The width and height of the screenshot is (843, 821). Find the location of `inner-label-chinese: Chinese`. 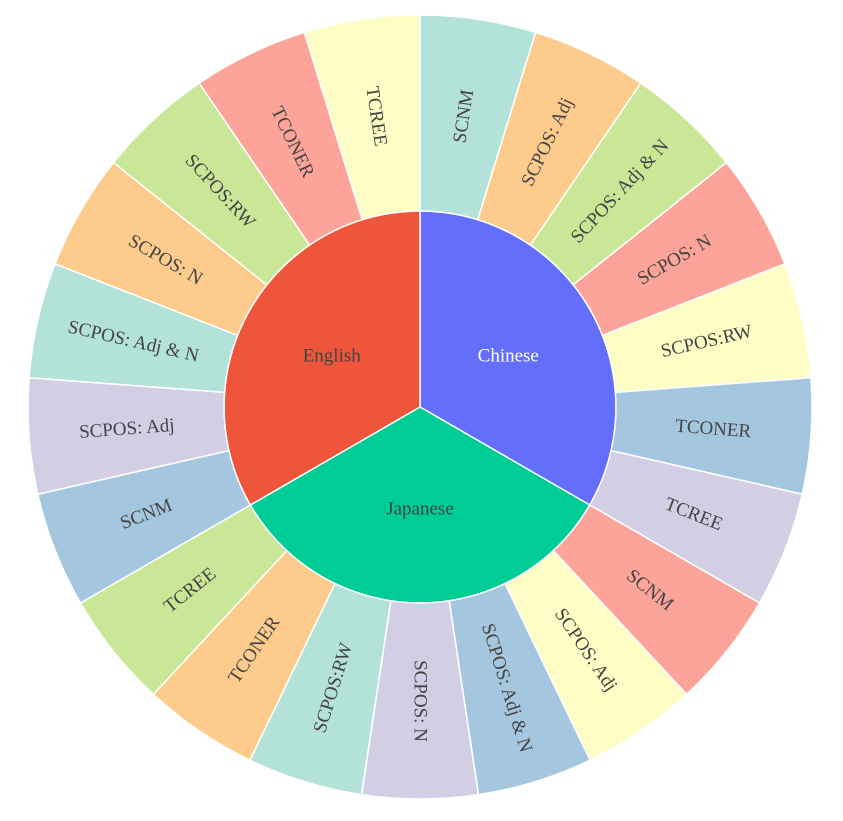

inner-label-chinese: Chinese is located at coordinates (508, 356).